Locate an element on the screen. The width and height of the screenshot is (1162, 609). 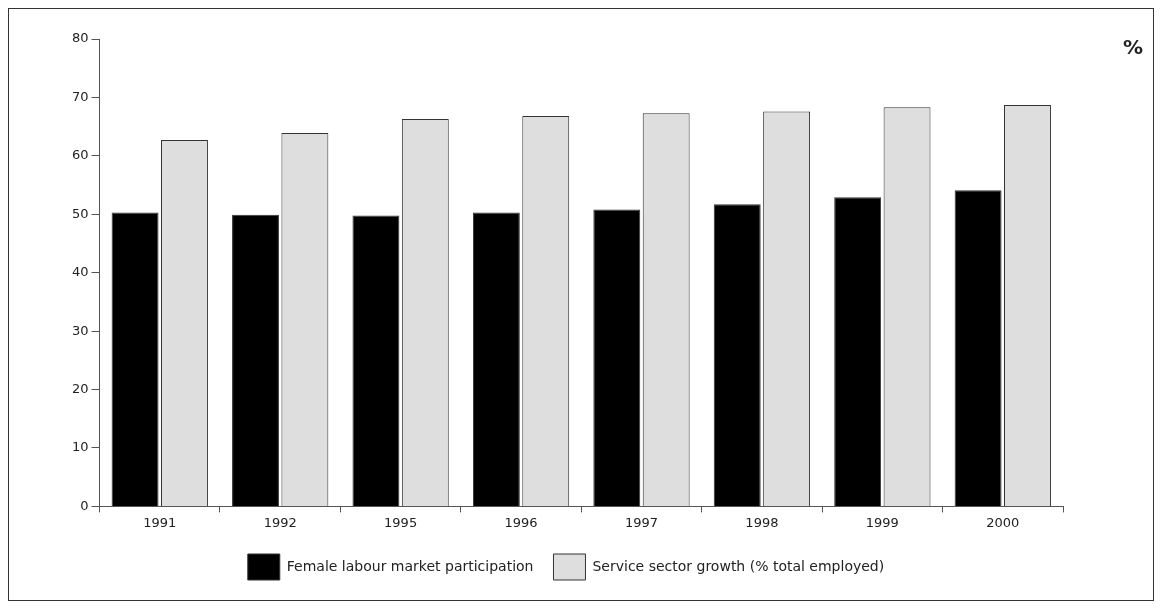
y-tick-label: 50 is located at coordinates (80, 213).